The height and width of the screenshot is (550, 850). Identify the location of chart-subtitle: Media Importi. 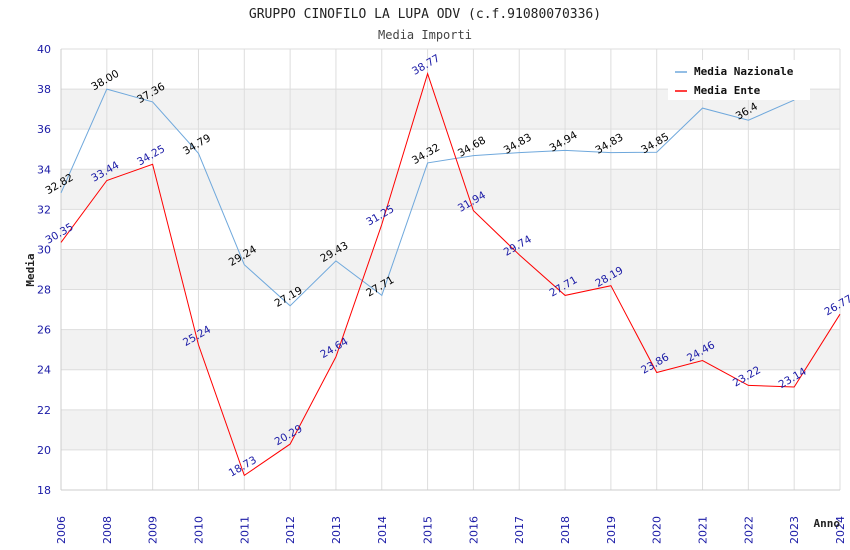
(425, 35).